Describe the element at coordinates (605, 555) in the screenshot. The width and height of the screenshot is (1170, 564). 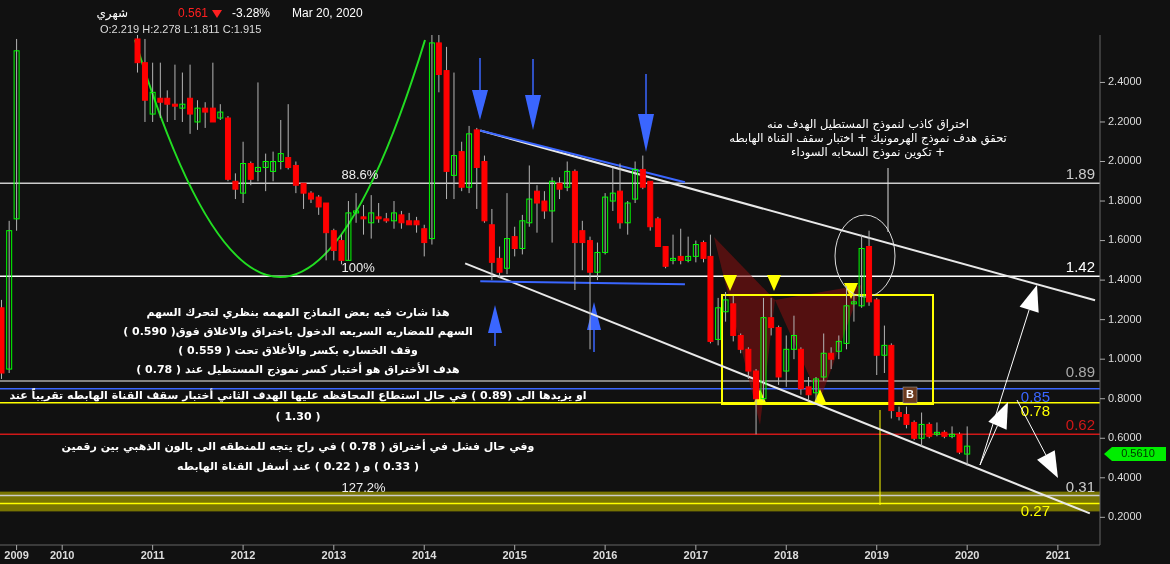
I see `x-tick-label: 2016` at that location.